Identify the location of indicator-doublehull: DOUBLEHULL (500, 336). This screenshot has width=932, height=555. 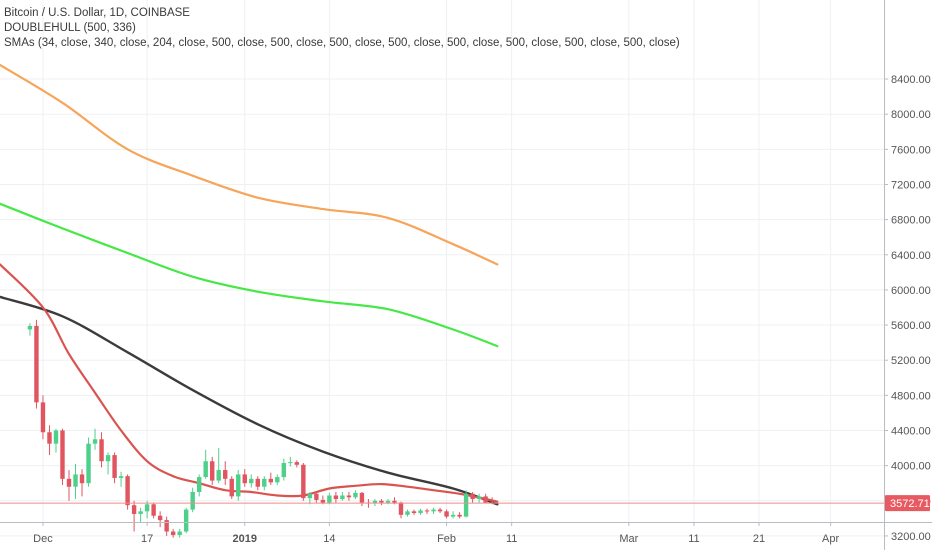
(70, 28).